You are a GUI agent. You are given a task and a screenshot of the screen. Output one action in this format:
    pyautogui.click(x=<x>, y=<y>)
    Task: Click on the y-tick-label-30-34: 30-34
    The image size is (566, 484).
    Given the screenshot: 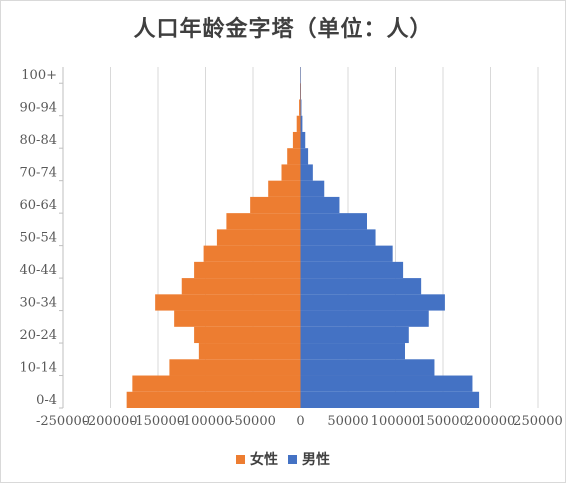 What is the action you would take?
    pyautogui.click(x=38, y=302)
    